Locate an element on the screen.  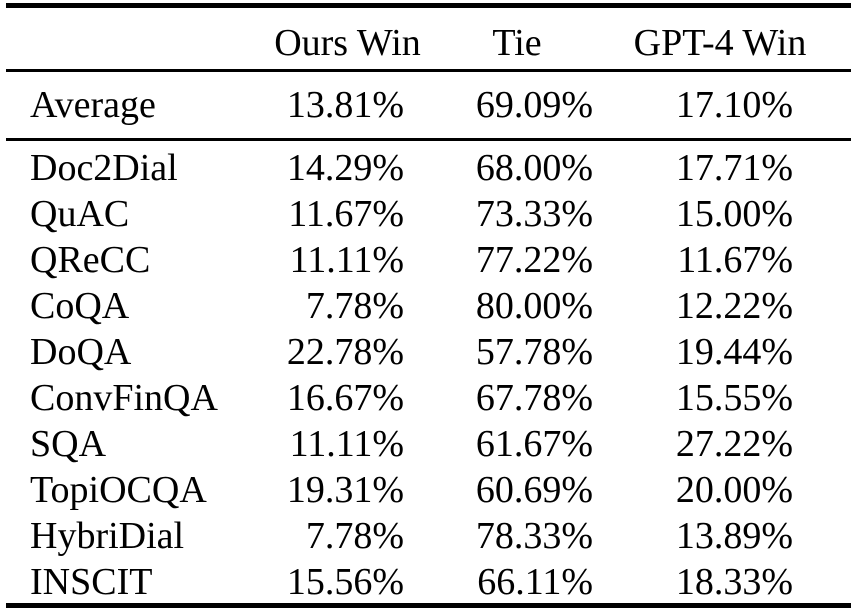
gpt4-win-value: 19.44% is located at coordinates (734, 352).